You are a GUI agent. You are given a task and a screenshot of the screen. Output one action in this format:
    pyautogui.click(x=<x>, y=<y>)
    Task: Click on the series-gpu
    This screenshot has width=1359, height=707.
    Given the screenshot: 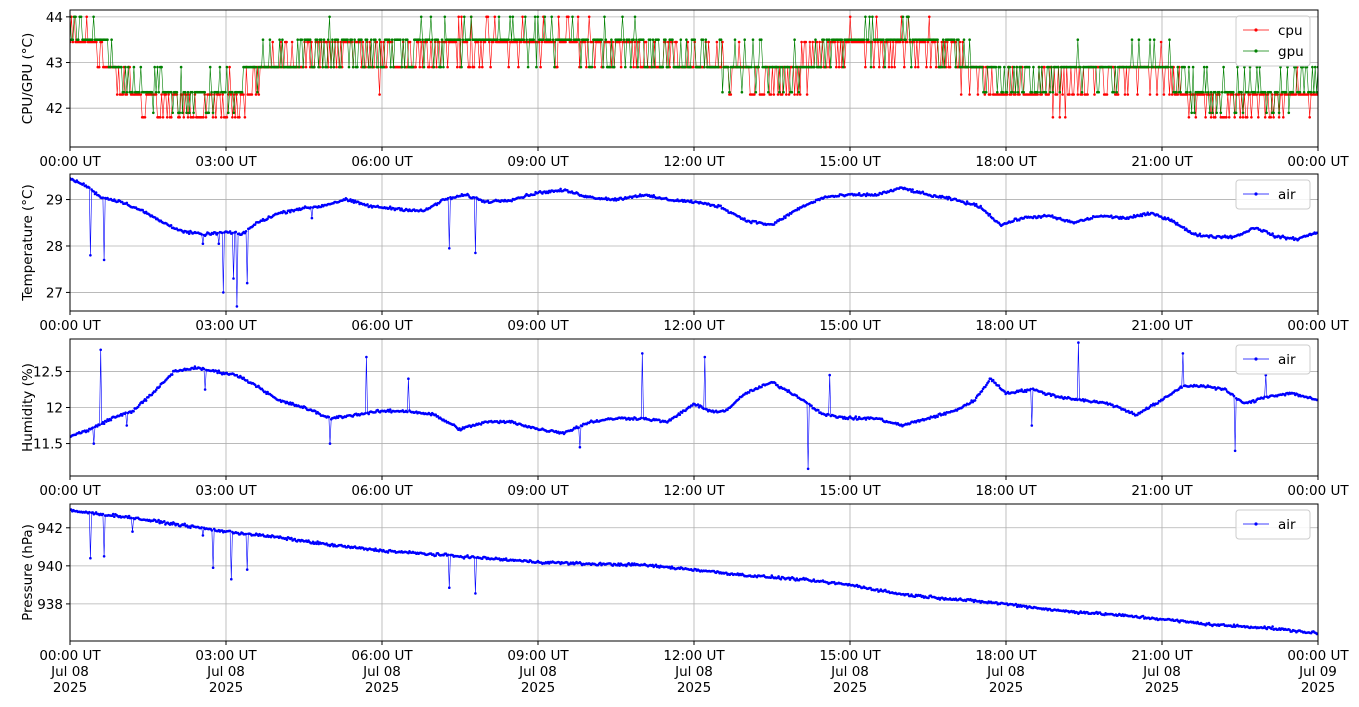 What is the action you would take?
    pyautogui.click(x=694, y=65)
    